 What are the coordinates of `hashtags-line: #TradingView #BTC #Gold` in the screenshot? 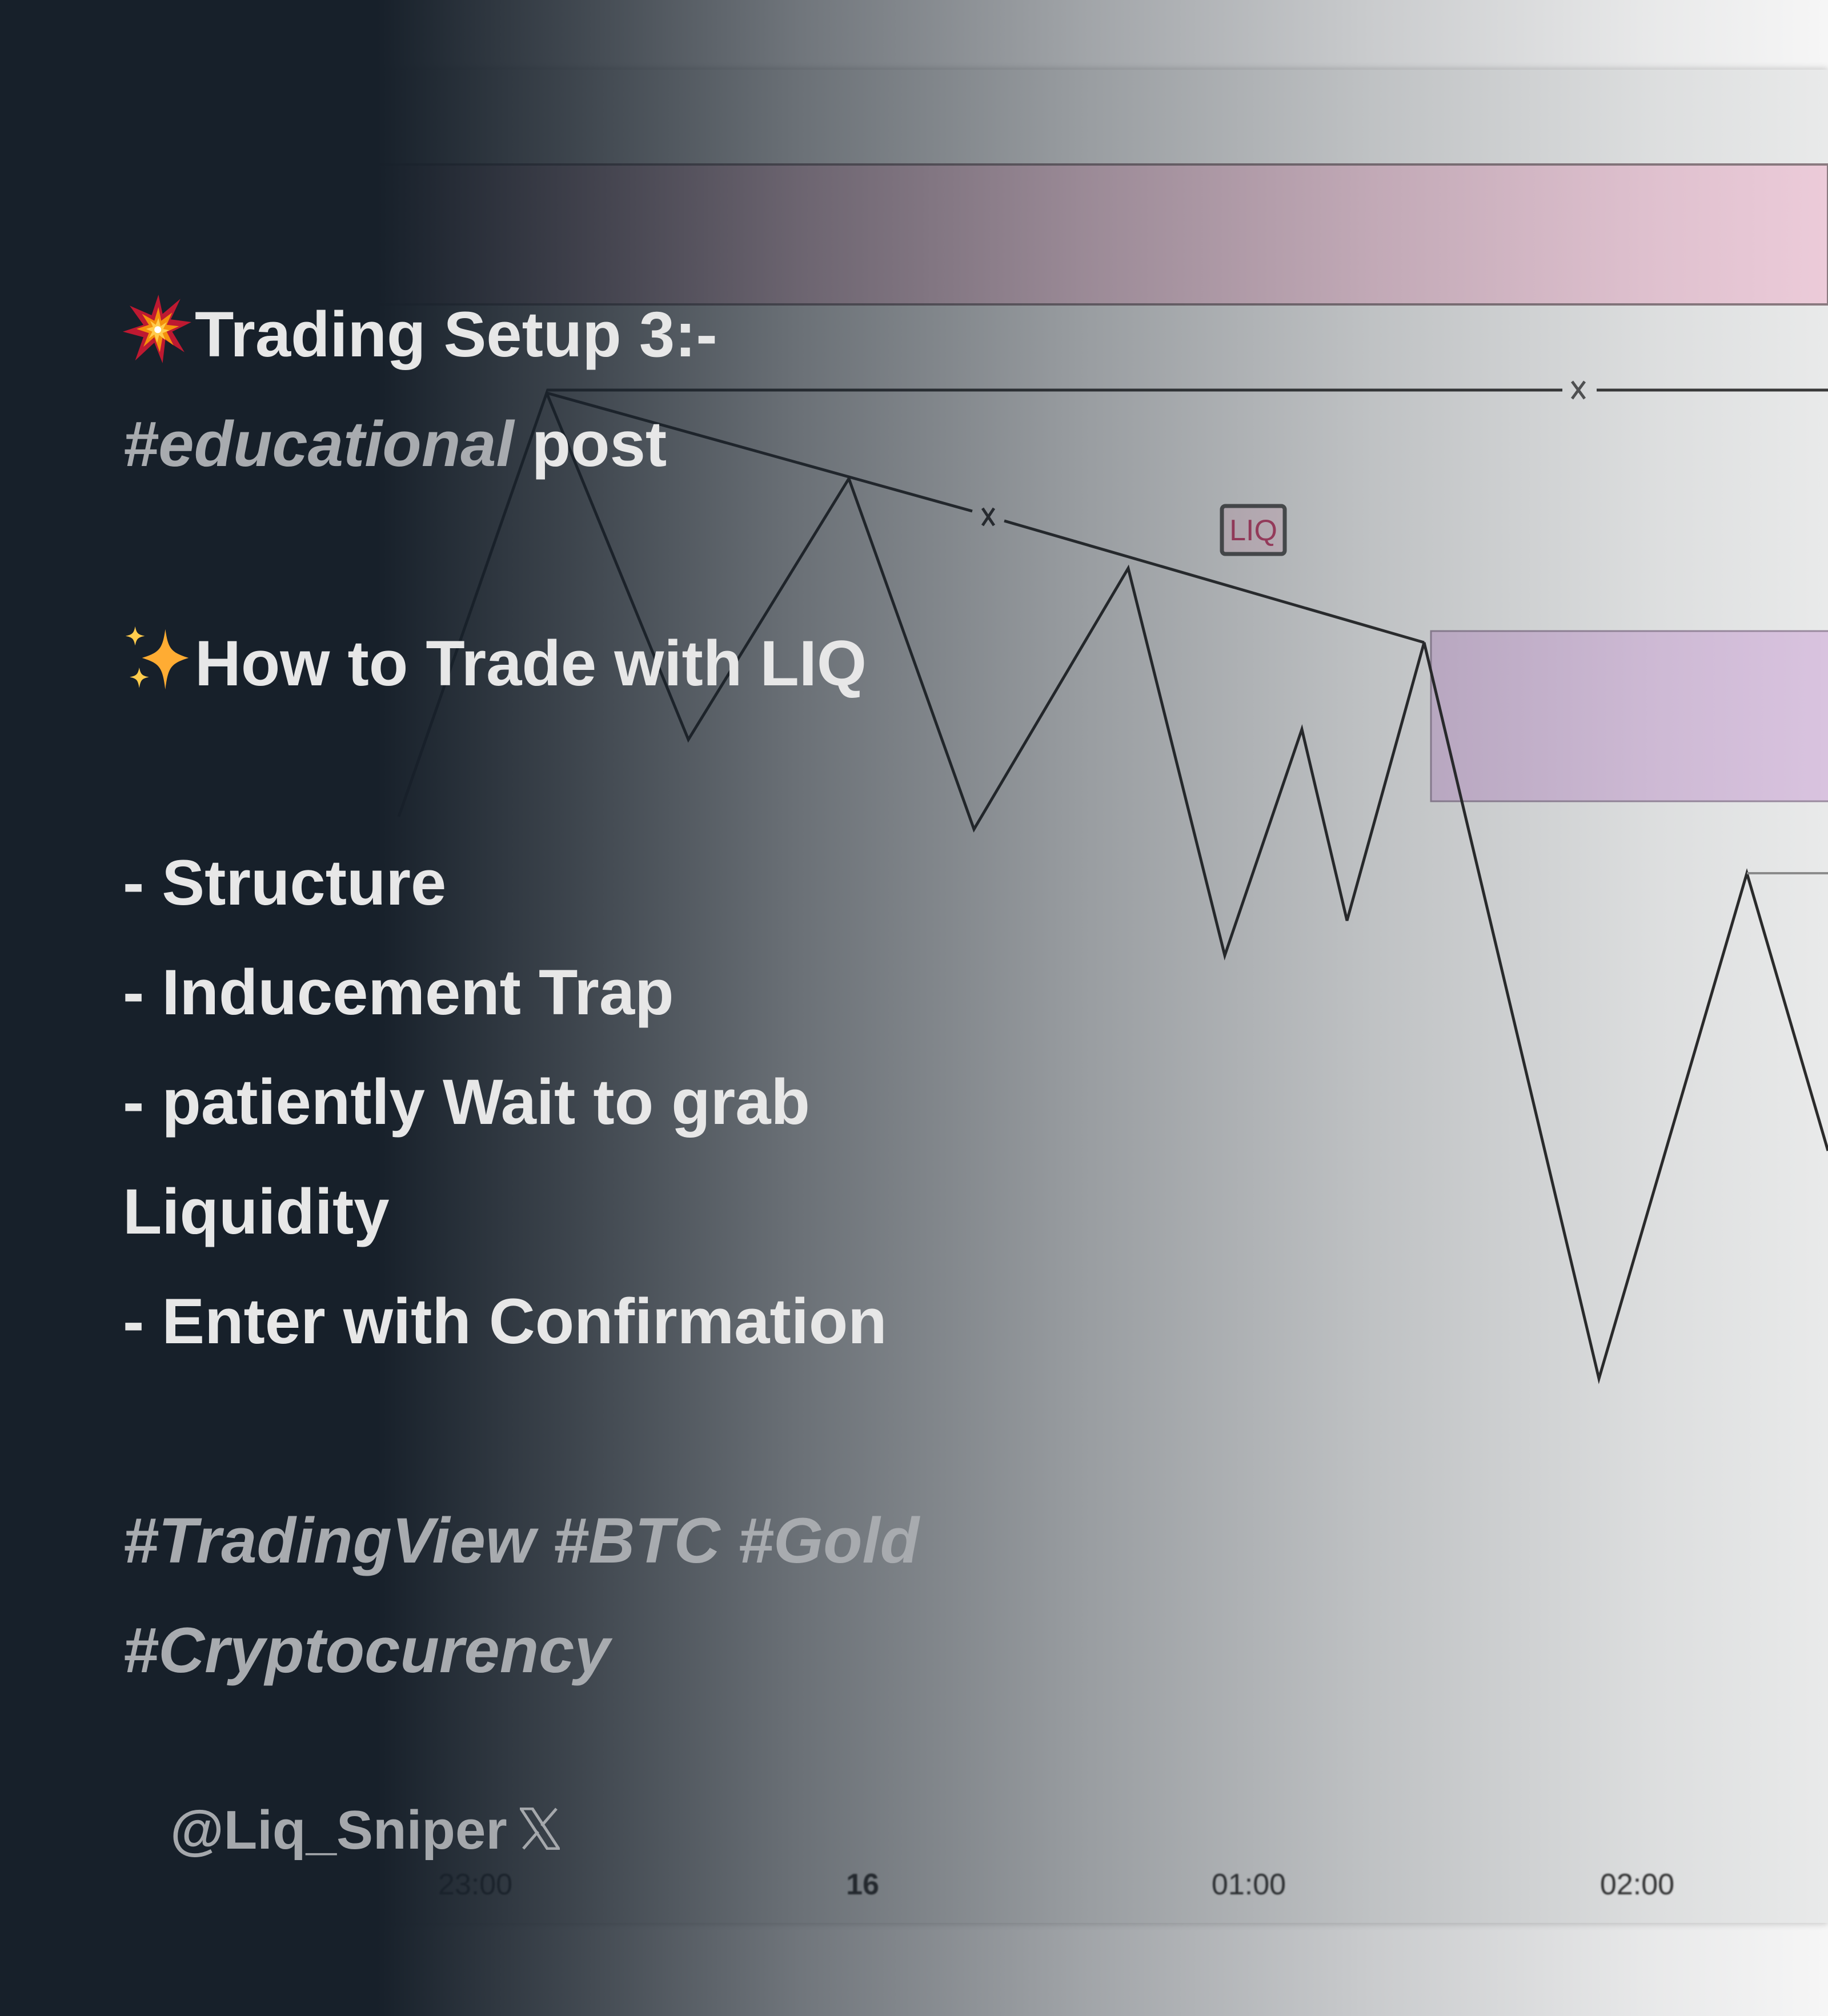 It's located at (521, 1540).